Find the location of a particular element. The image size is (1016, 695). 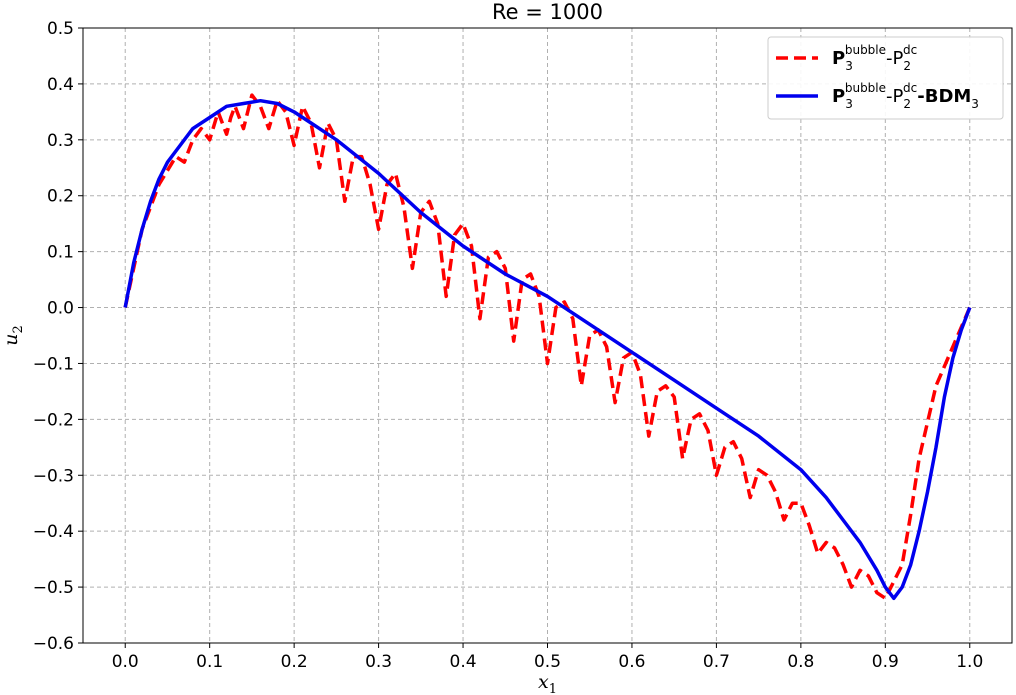

x-tick-label: 0.9 is located at coordinates (885, 662).